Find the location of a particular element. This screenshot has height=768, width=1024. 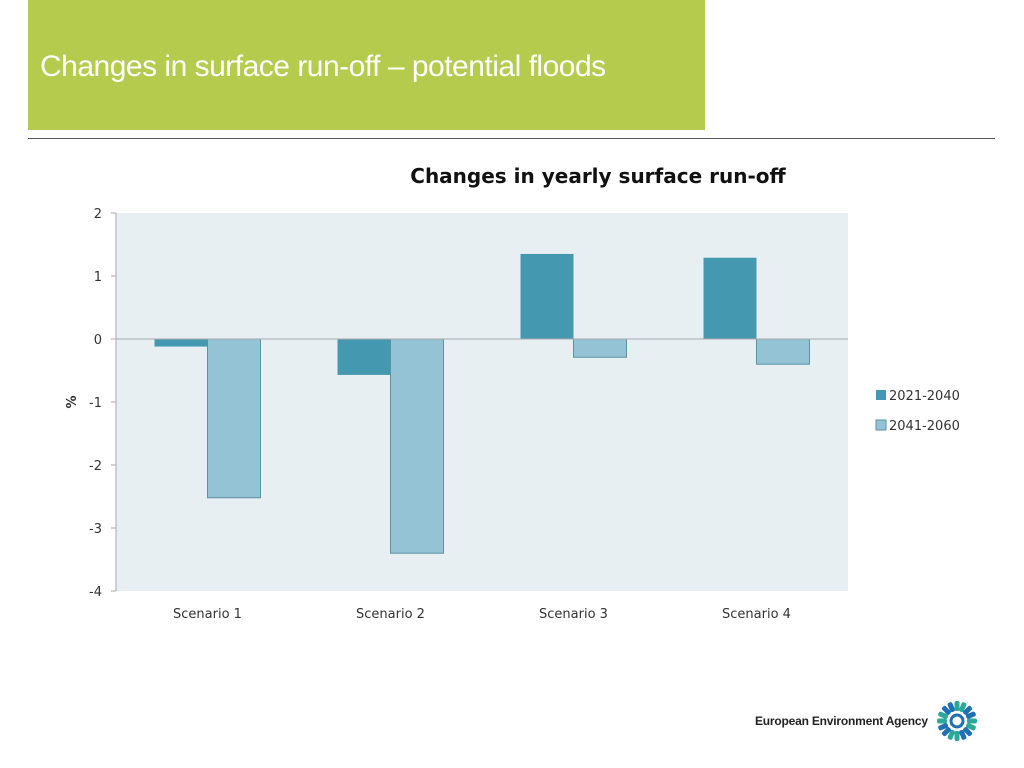

y-tick-label: -1 is located at coordinates (95, 403).